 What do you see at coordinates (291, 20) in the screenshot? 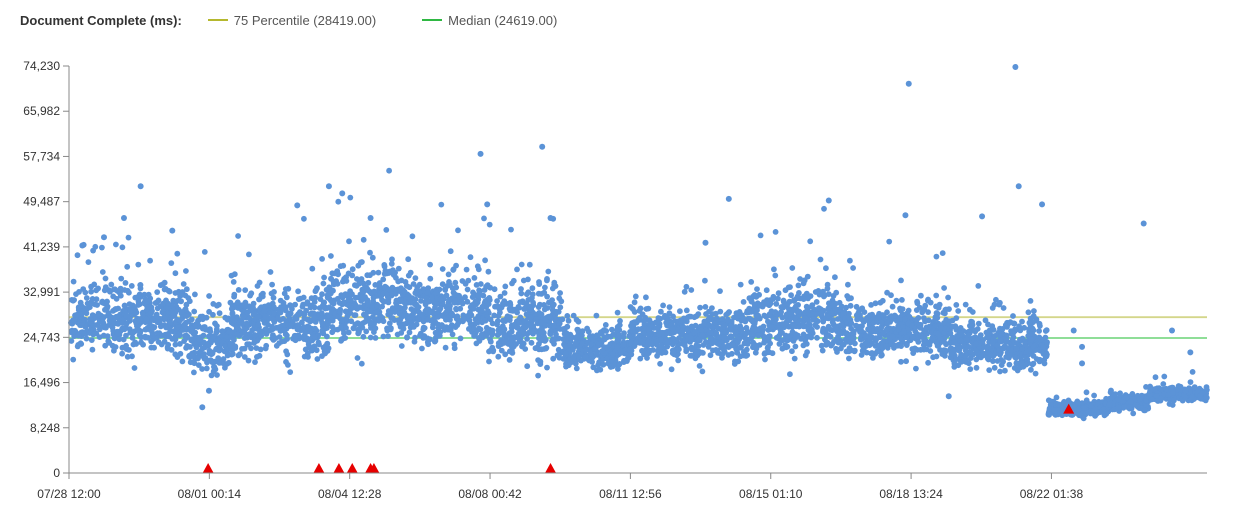
I see `legend-item-75-percentile: 75 Percentile (28419.00)` at bounding box center [291, 20].